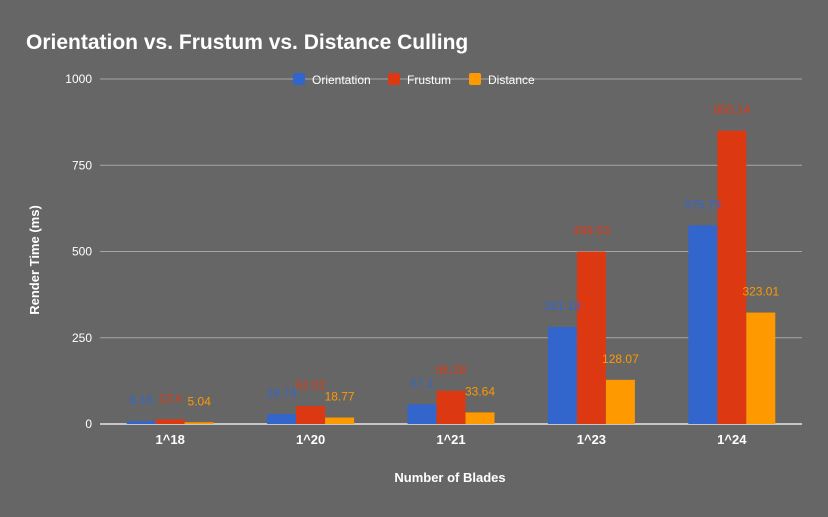 The height and width of the screenshot is (517, 828). What do you see at coordinates (451, 370) in the screenshot?
I see `data-label-frustum: 96.28` at bounding box center [451, 370].